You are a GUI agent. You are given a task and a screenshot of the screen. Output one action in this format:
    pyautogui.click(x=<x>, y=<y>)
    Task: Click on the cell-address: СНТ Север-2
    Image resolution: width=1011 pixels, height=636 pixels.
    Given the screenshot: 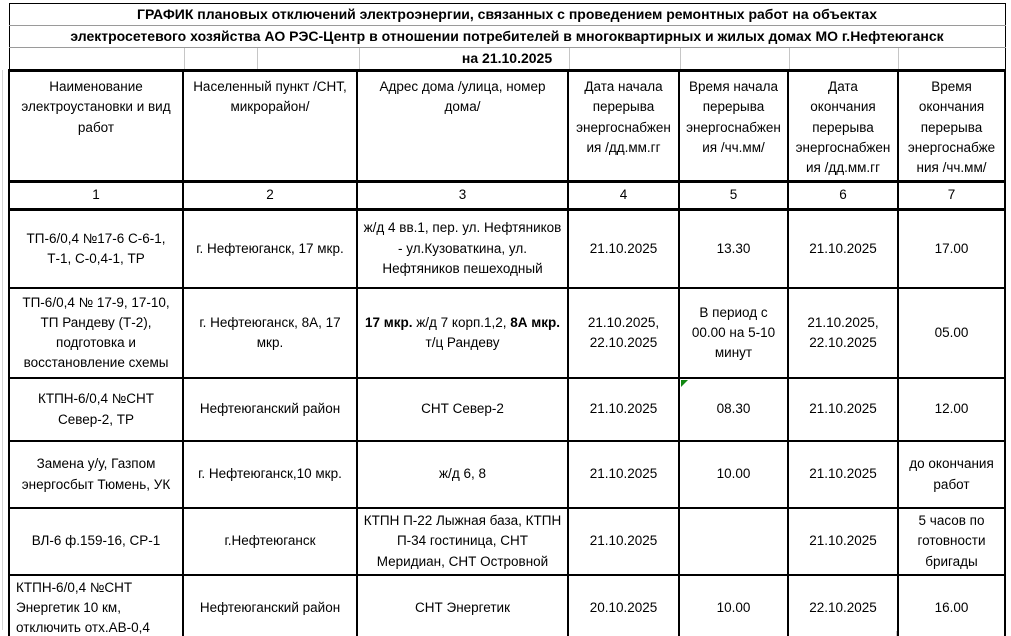 What is the action you would take?
    pyautogui.click(x=462, y=409)
    